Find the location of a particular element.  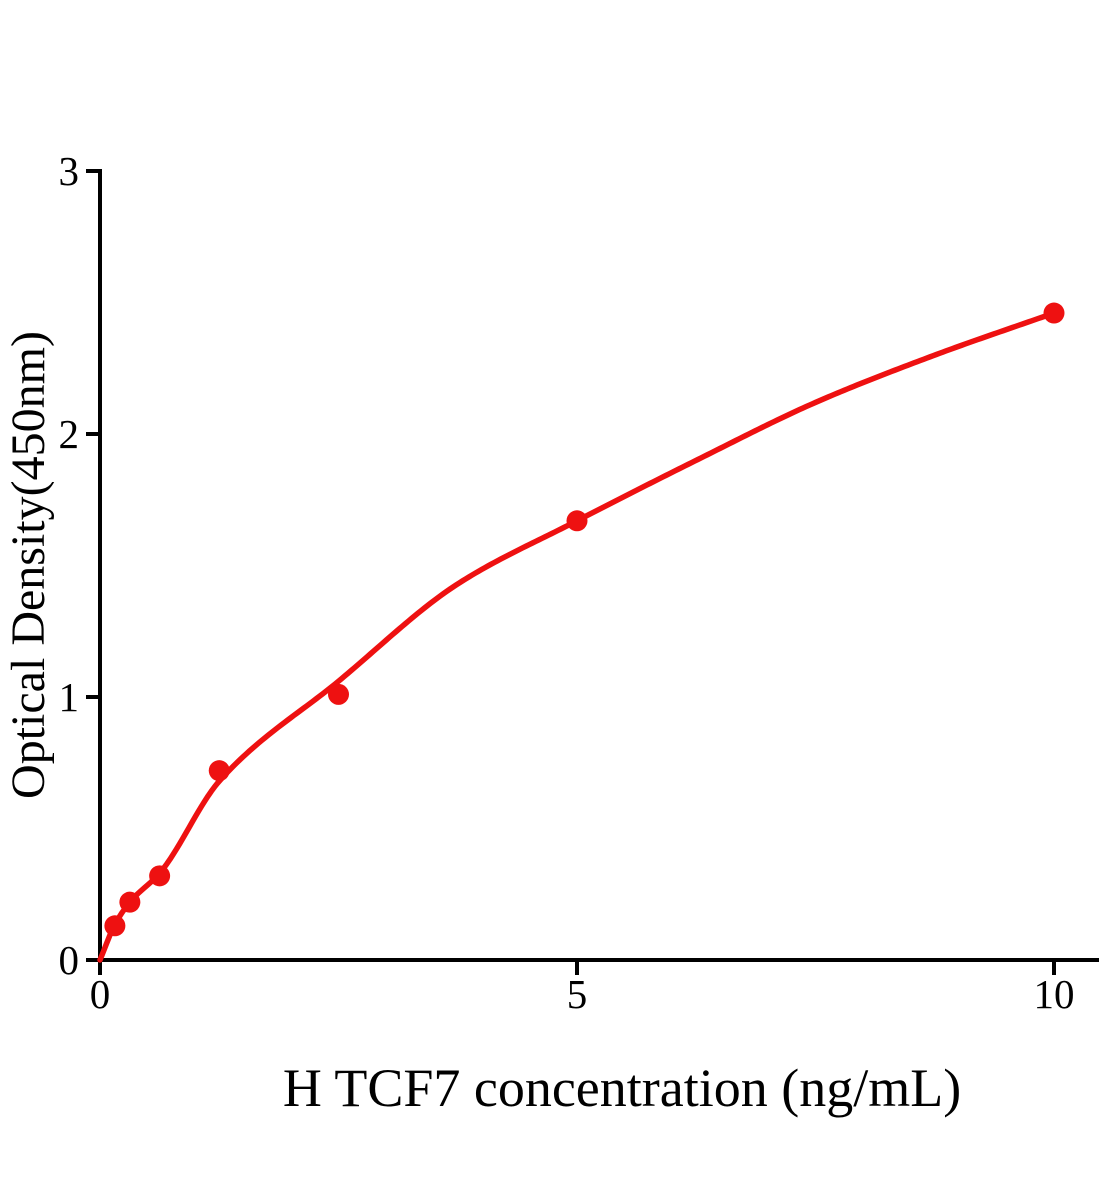

y-tick-label: 1 is located at coordinates (69, 697).